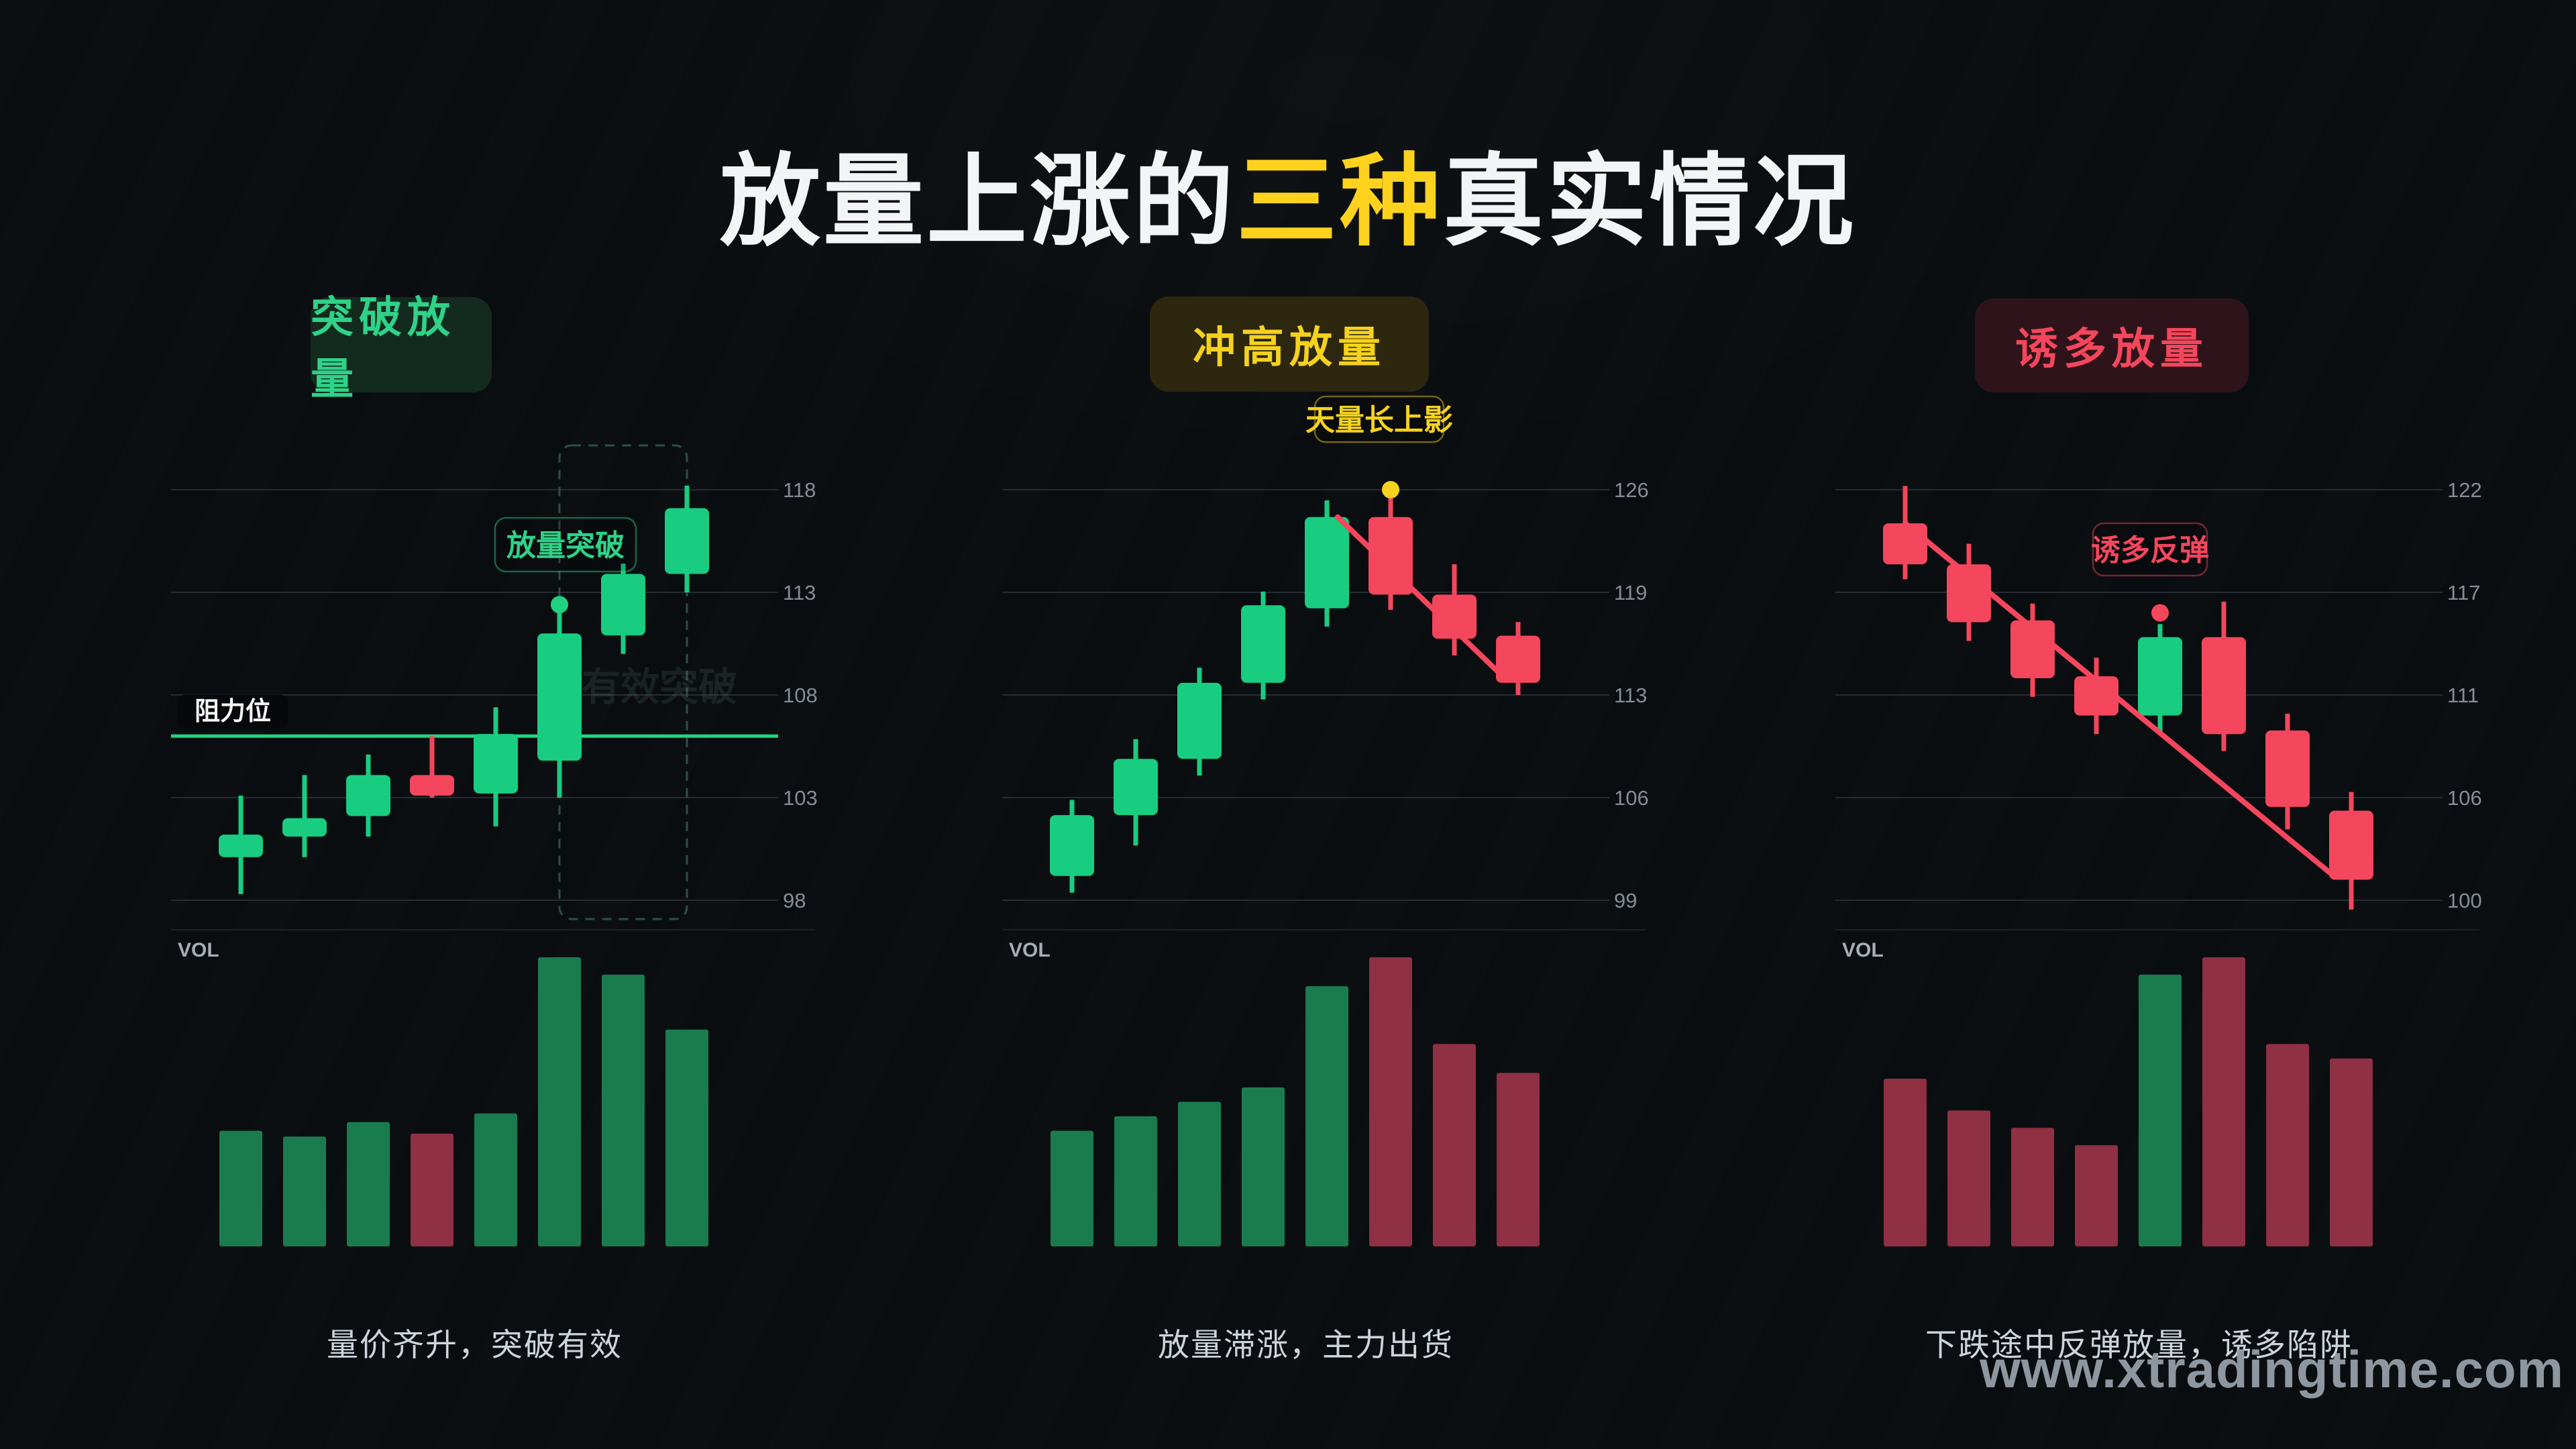 Image resolution: width=2576 pixels, height=1449 pixels. I want to click on axis-tick-label: 99, so click(1625, 900).